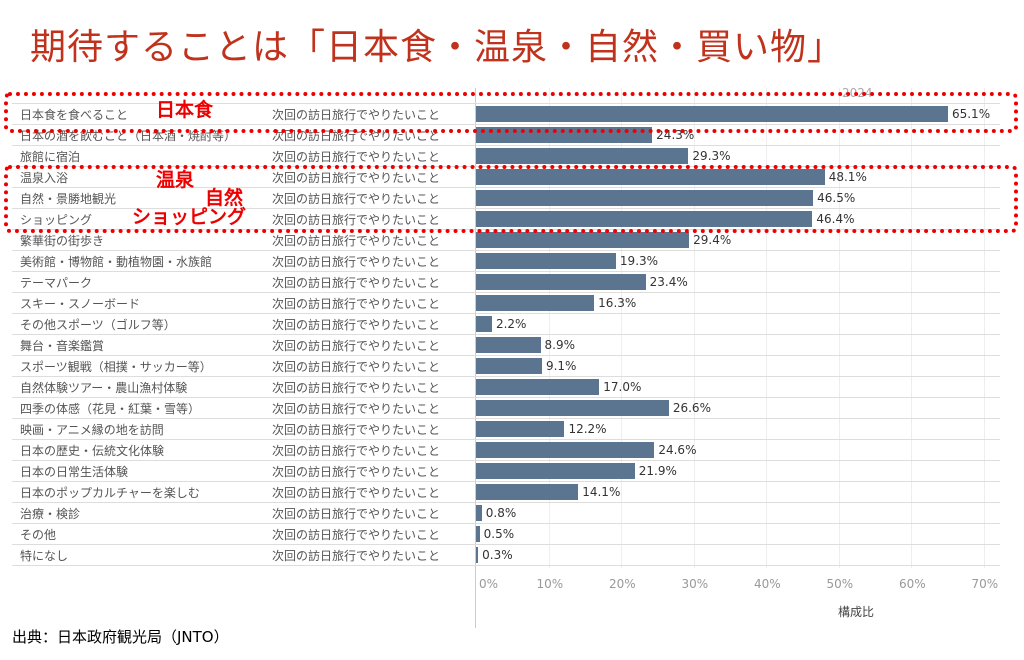 The image size is (1024, 660). I want to click on highlight-box-onsen-nature-shopping, so click(511, 199).